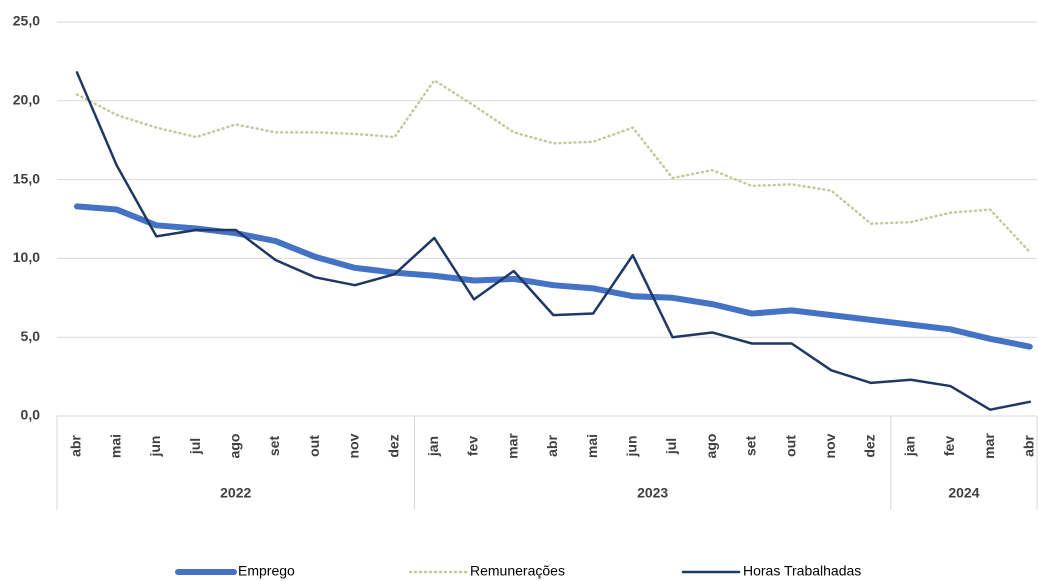 This screenshot has height=581, width=1038. What do you see at coordinates (31, 336) in the screenshot?
I see `y-tick-label: 5,0` at bounding box center [31, 336].